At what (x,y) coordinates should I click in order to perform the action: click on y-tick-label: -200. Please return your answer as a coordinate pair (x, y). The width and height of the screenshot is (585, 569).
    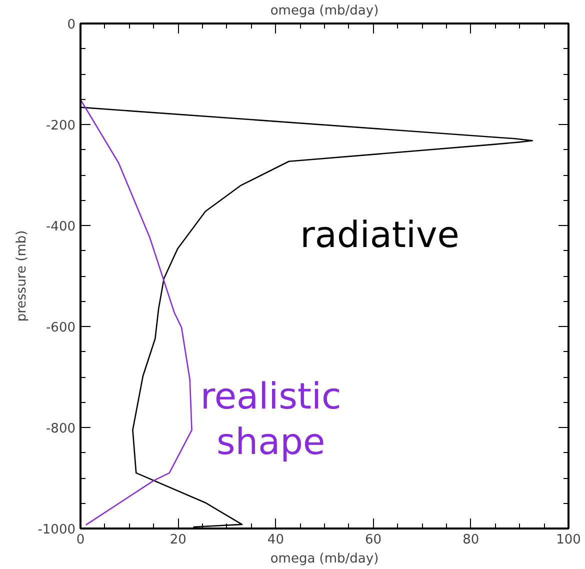
    Looking at the image, I should click on (61, 126).